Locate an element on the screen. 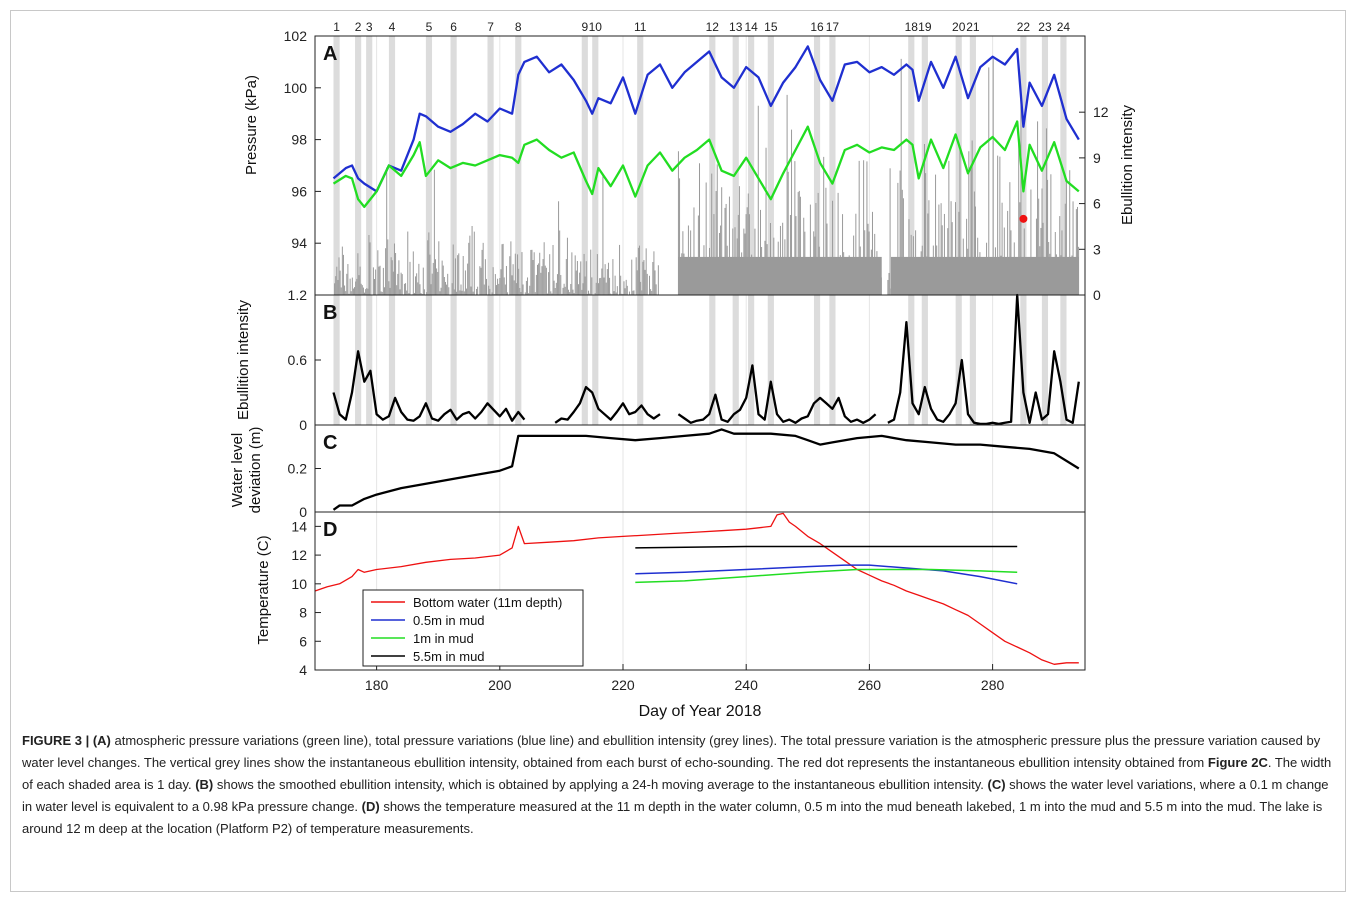  shaded-band-label-16: 16 is located at coordinates (817, 27).